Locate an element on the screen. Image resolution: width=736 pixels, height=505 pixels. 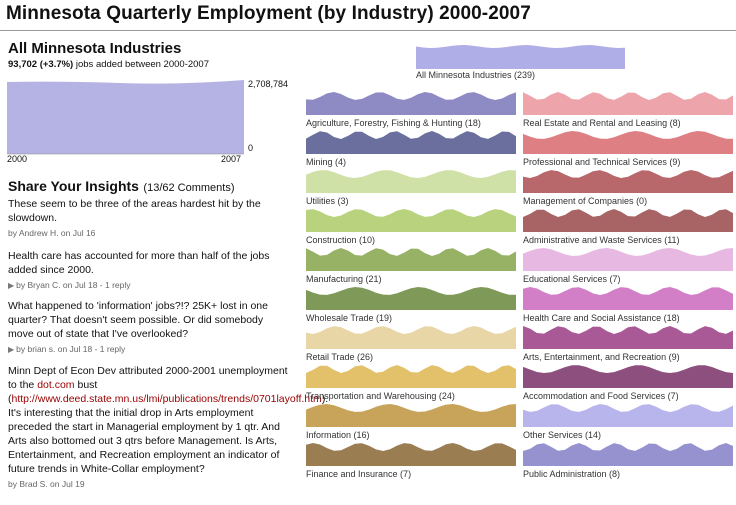
industry-chart: Professional and Technical Services (9) is located at coordinates (628, 149).